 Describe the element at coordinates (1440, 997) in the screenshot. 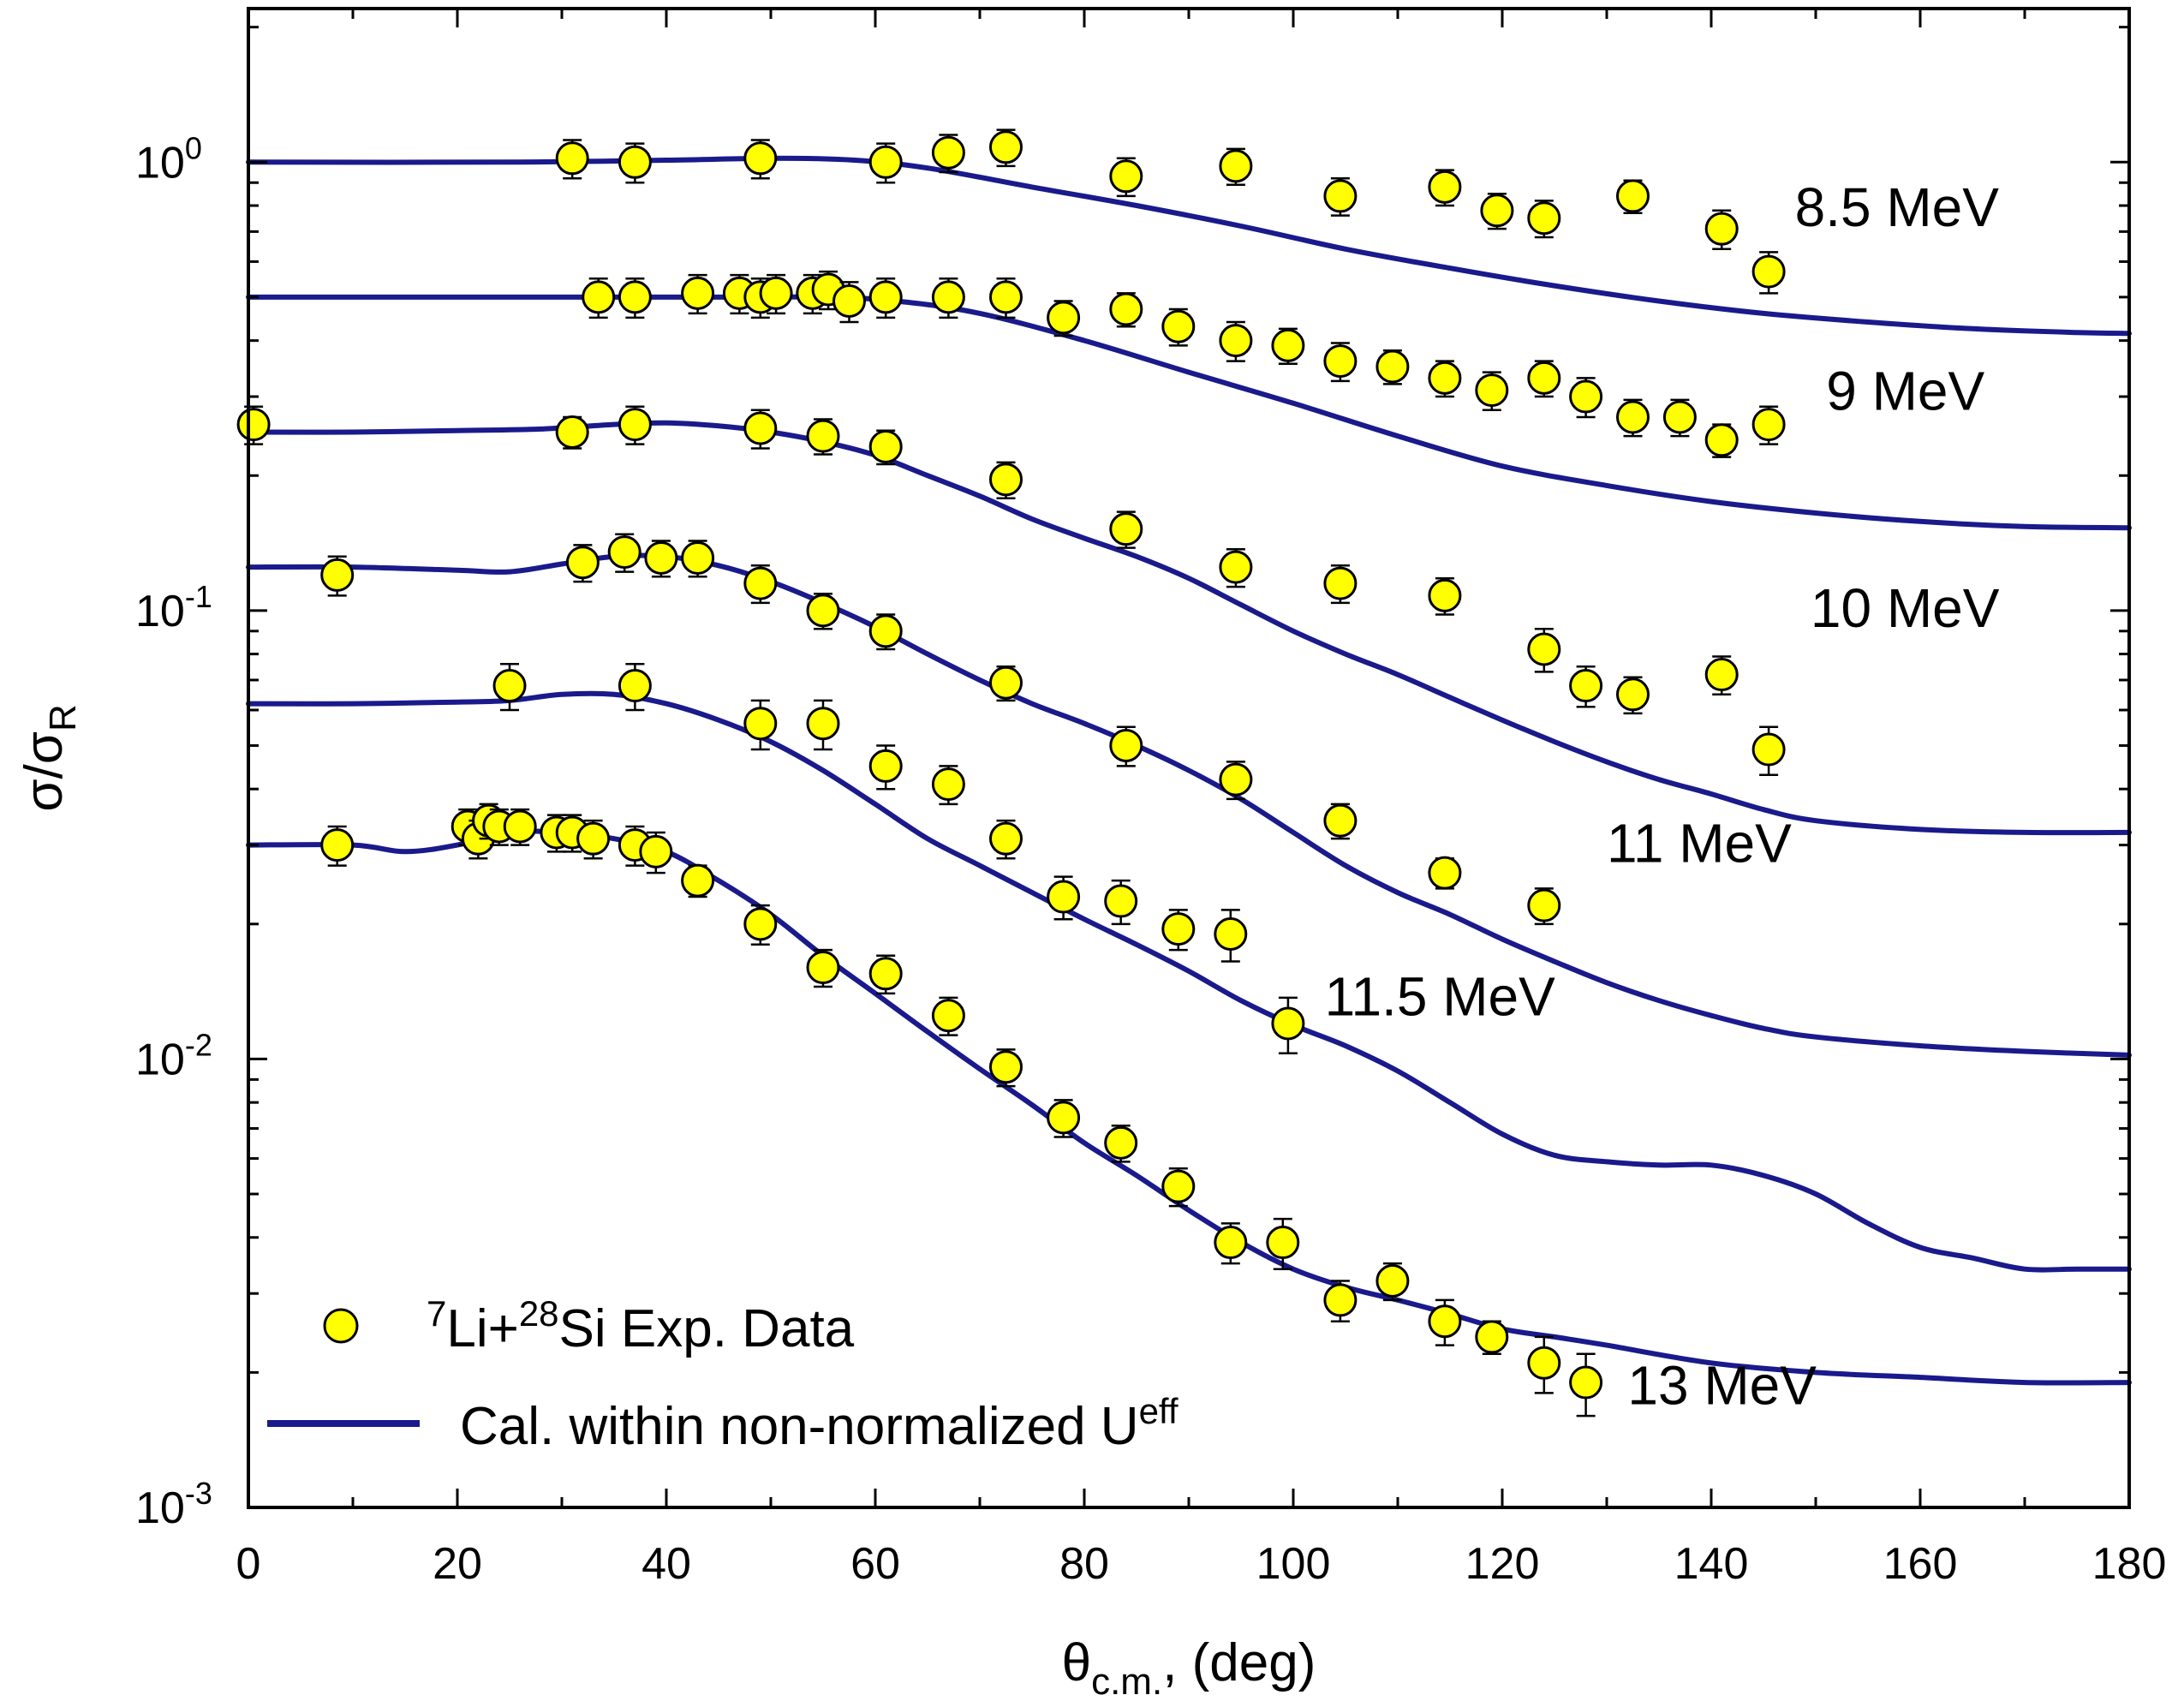

I see `series-label-11-5-mev: 11.5 MeV` at that location.